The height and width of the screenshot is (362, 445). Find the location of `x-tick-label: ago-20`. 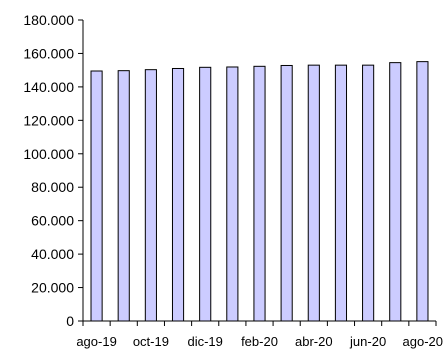

x-tick-label: ago-20 is located at coordinates (423, 341).